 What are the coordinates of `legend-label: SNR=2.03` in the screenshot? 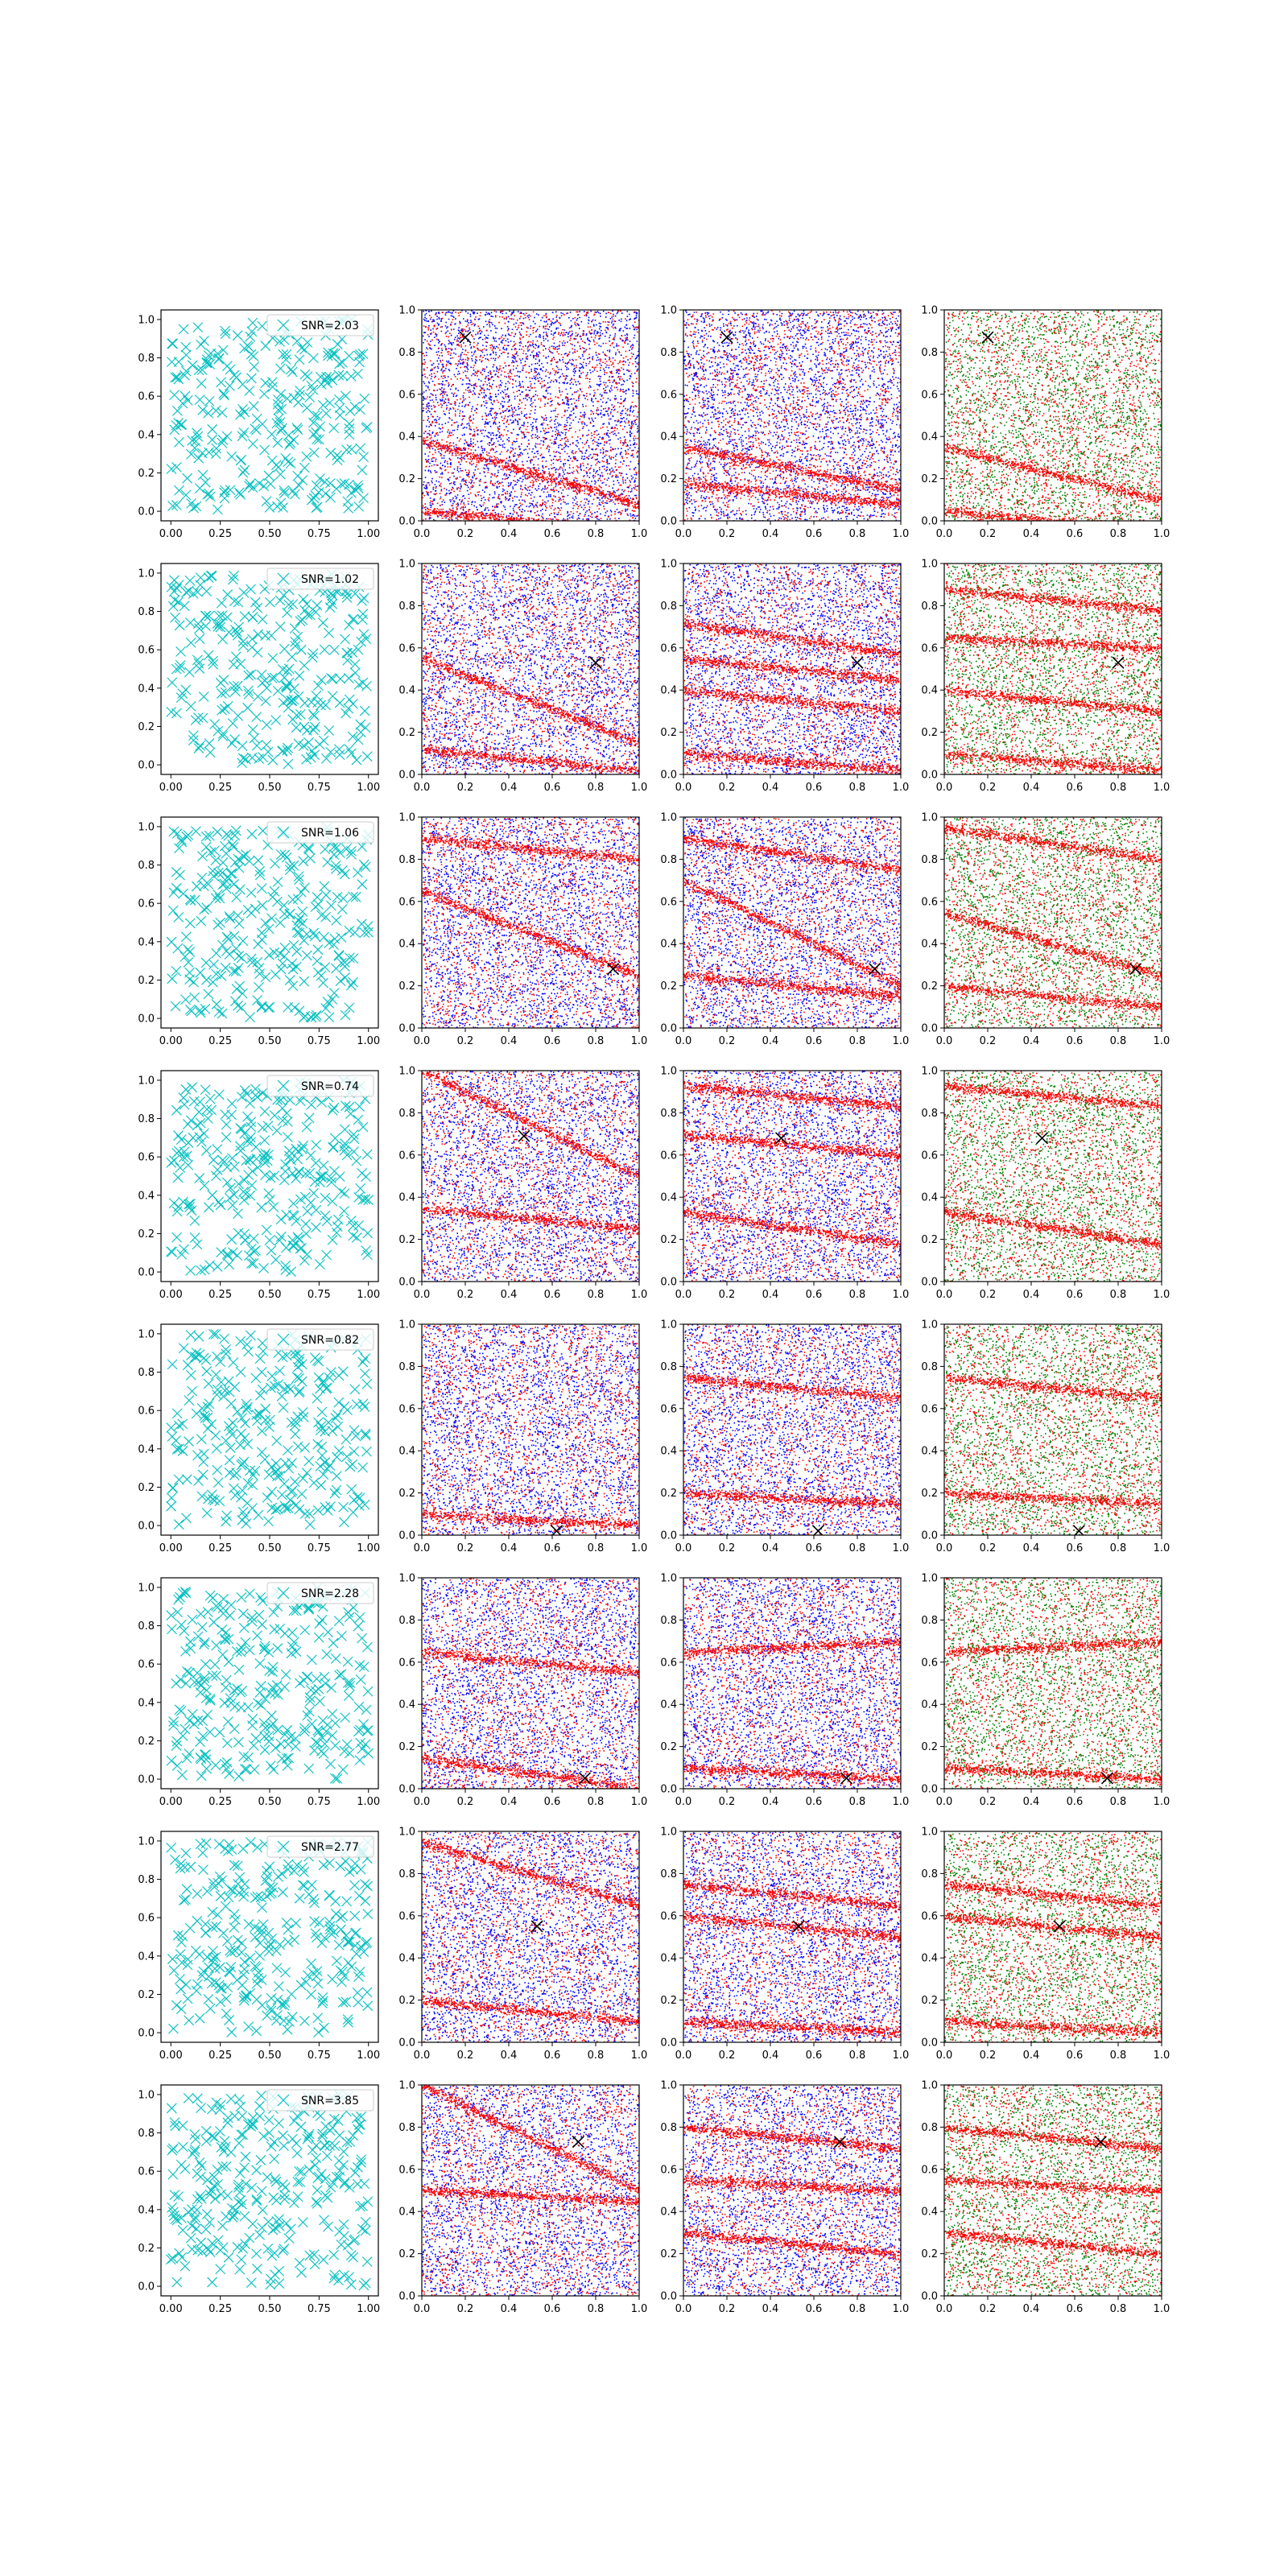 It's located at (330, 326).